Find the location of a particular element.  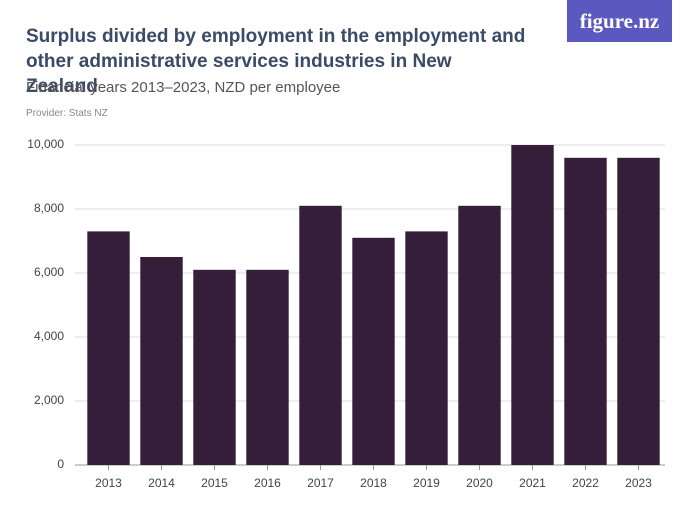

x-tick-label: 2017 is located at coordinates (320, 483).